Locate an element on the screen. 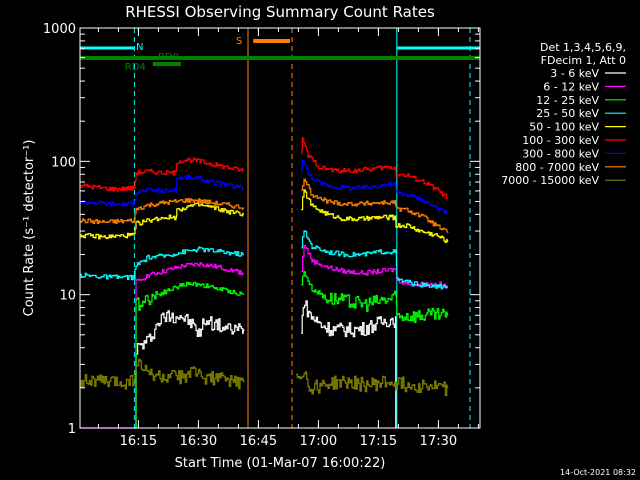 The width and height of the screenshot is (640, 480). legend-entry-7: 800 - 7000 keV is located at coordinates (557, 167).